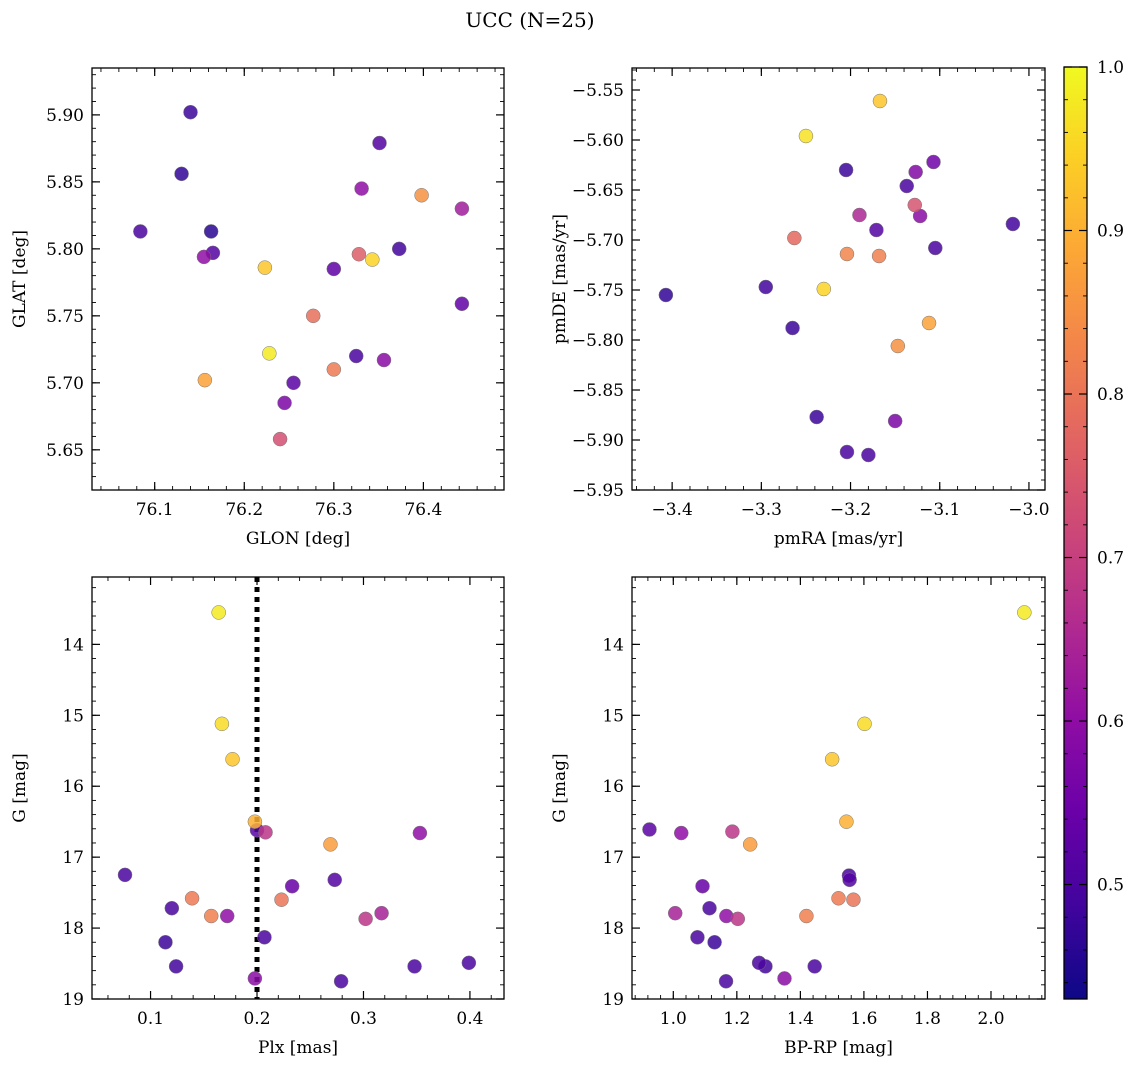  What do you see at coordinates (1110, 722) in the screenshot?
I see `colorbar-tick-label: 0.6` at bounding box center [1110, 722].